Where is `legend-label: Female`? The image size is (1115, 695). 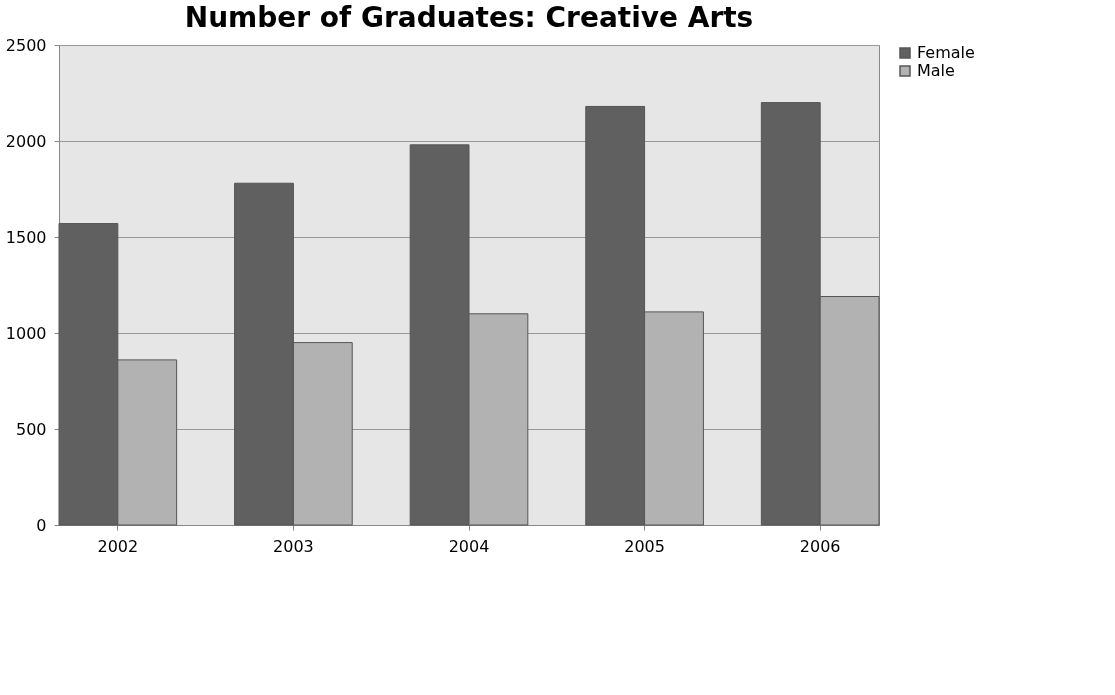 legend-label: Female is located at coordinates (946, 52).